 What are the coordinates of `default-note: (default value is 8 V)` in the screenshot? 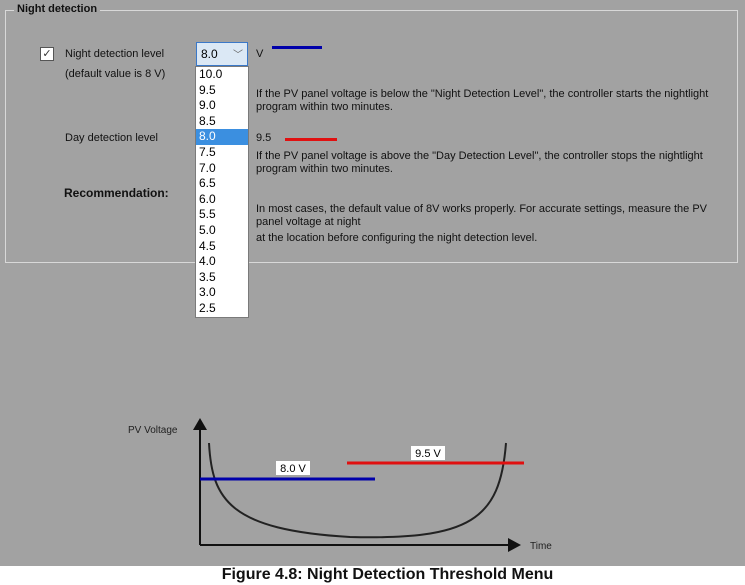 It's located at (115, 74).